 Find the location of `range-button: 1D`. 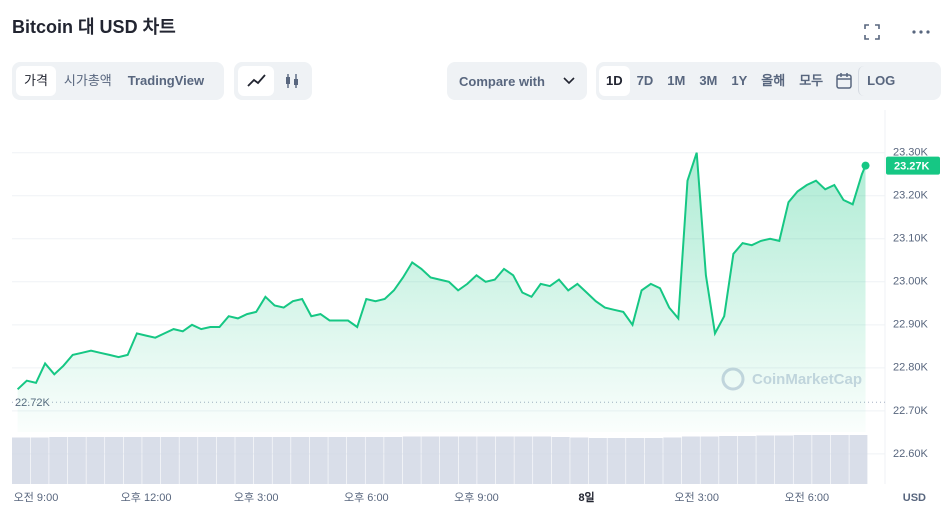

range-button: 1D is located at coordinates (614, 81).